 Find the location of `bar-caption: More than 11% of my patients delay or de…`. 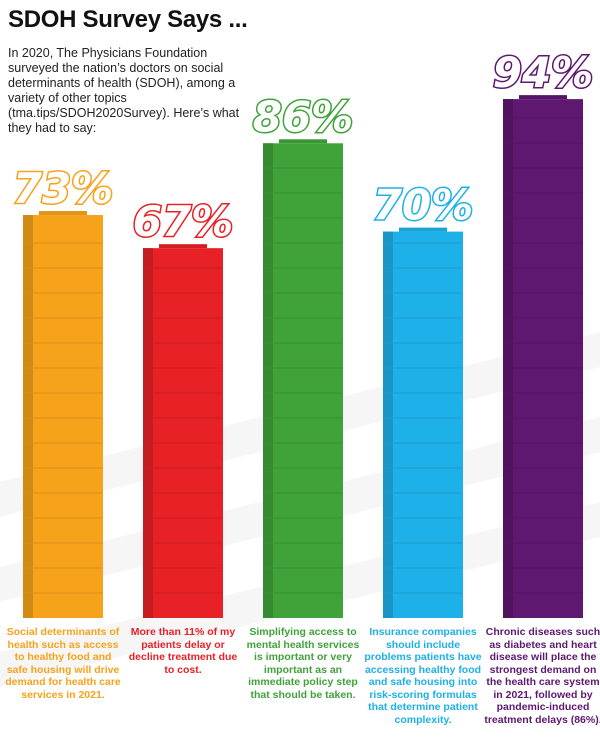

bar-caption: More than 11% of my patients delay or de… is located at coordinates (183, 651).